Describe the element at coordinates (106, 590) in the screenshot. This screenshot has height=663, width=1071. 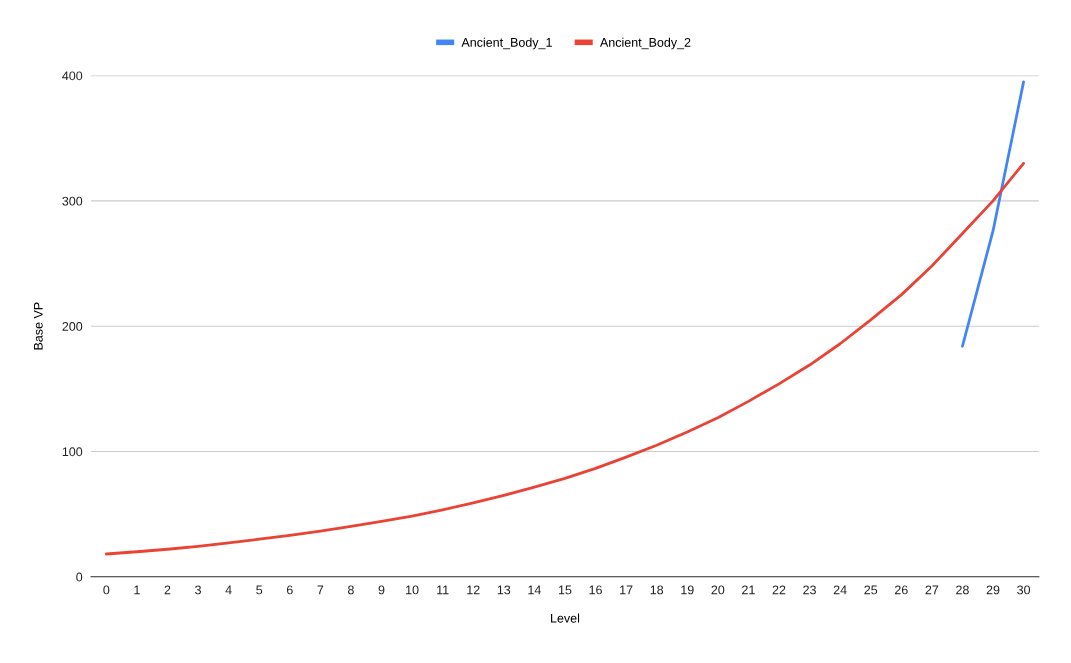
I see `x-tick-label: 0` at that location.